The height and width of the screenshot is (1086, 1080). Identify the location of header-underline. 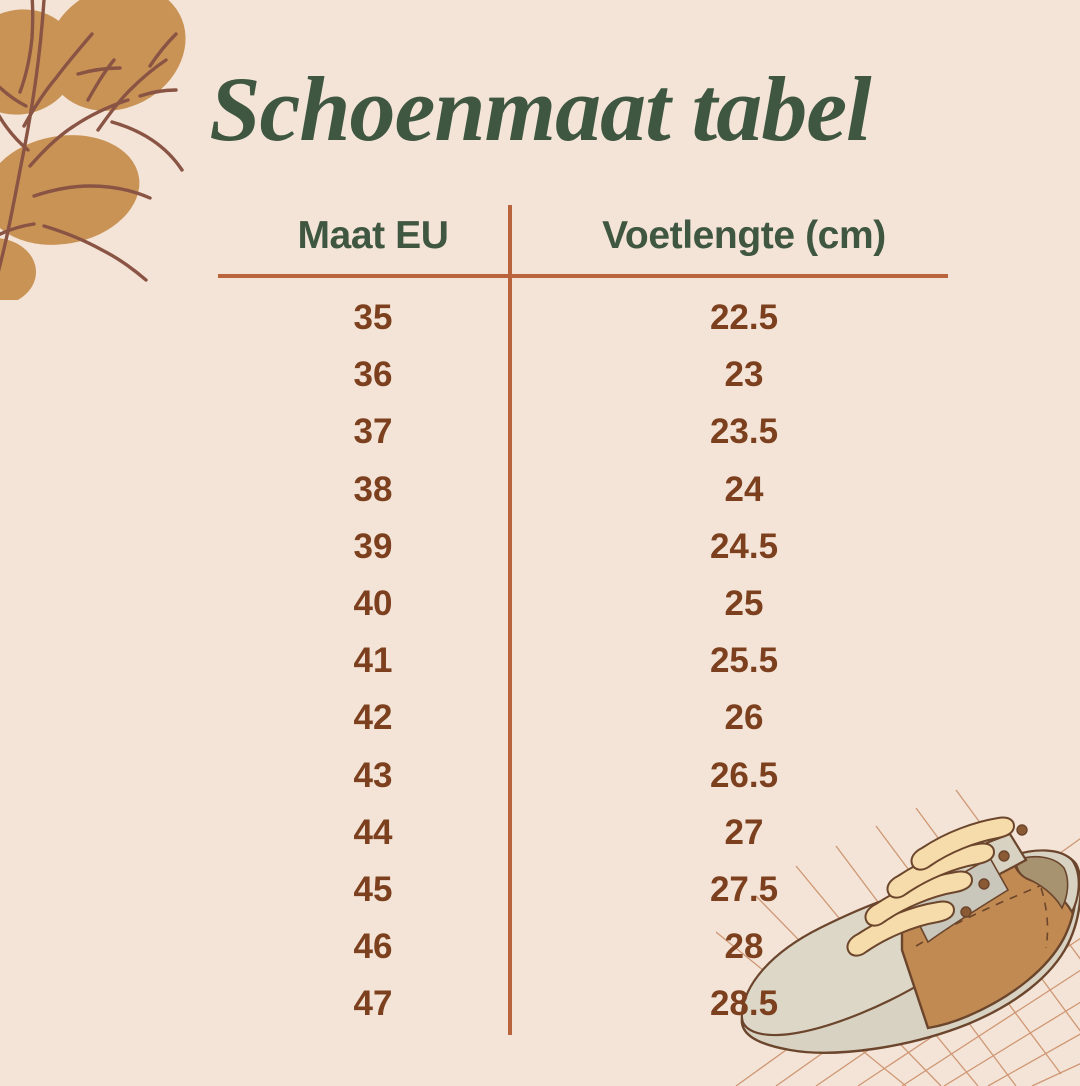
(583, 276).